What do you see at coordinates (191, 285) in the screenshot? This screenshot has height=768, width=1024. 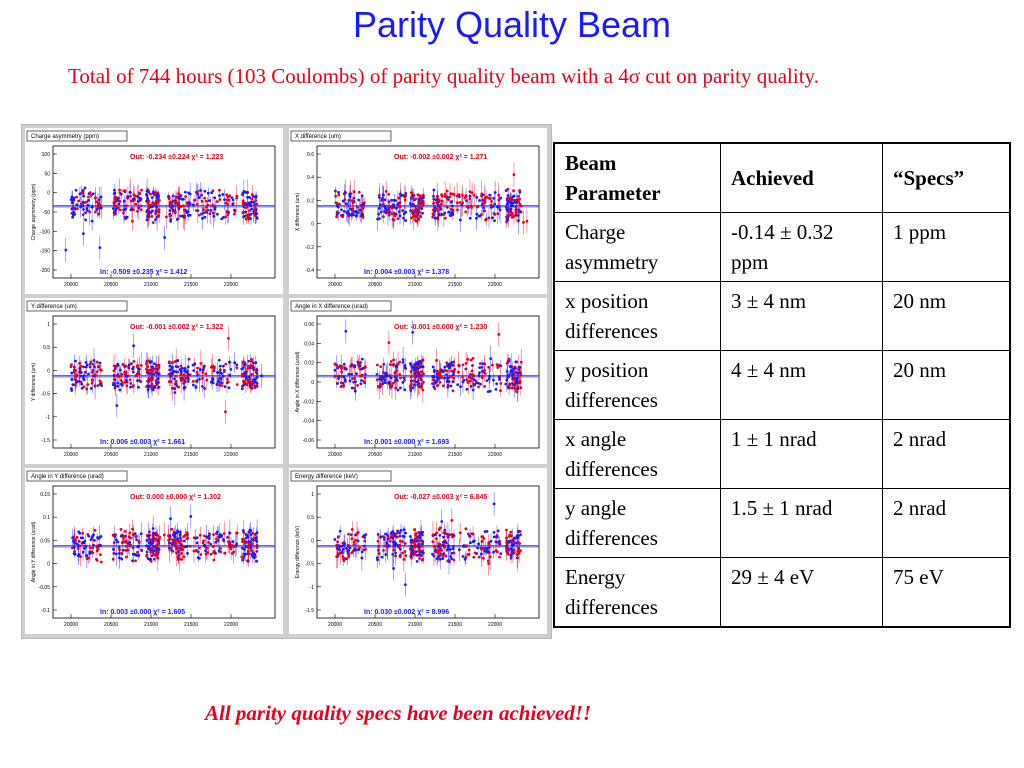 I see `x-tick-label: 21500` at bounding box center [191, 285].